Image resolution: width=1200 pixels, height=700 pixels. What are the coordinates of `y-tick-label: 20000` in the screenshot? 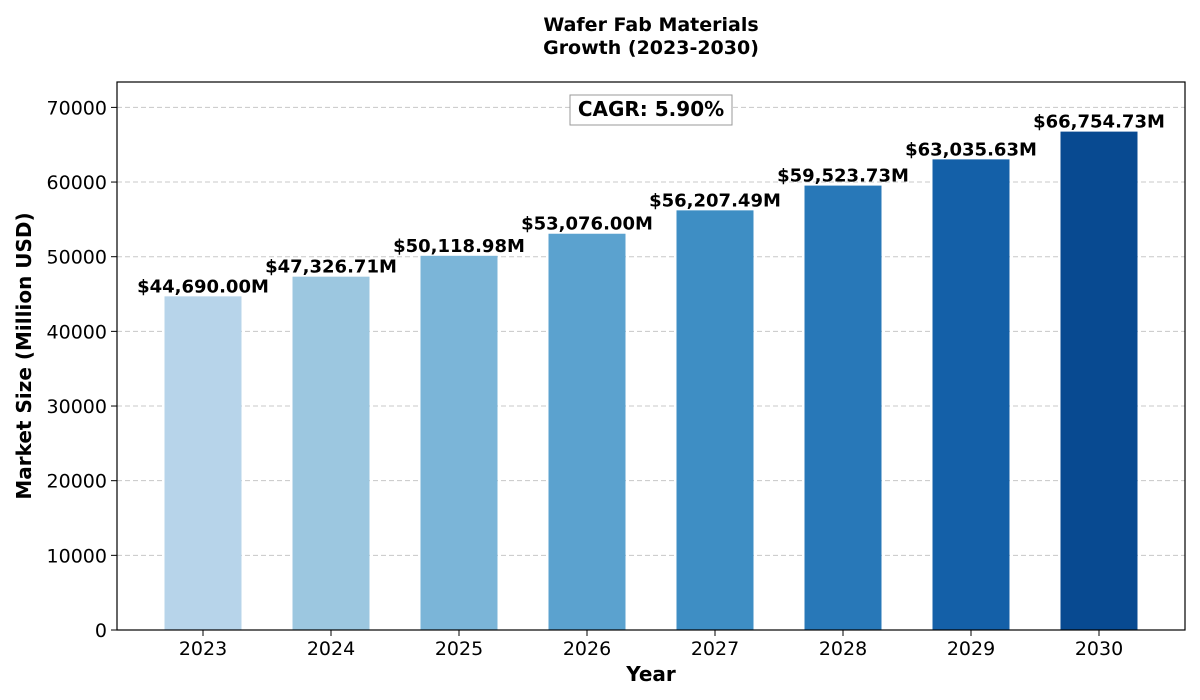 It's located at (77, 482).